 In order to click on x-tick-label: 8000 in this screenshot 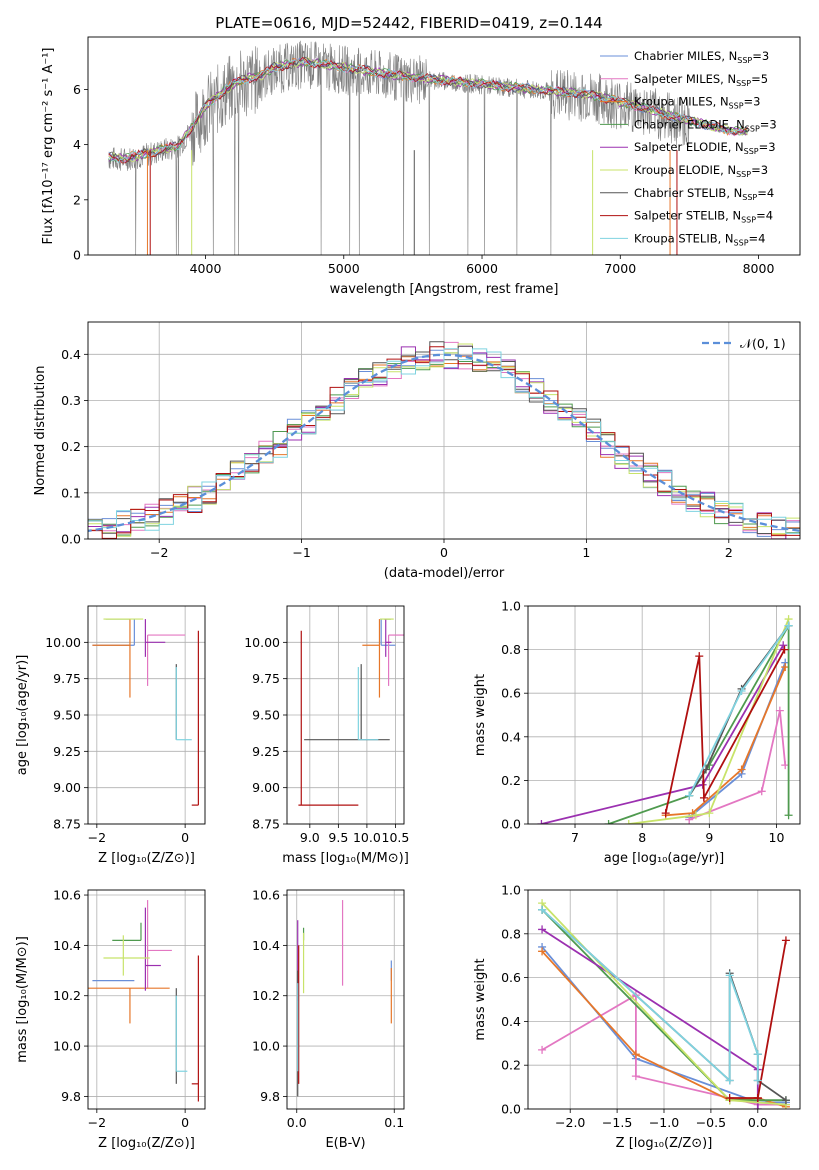, I will do `click(759, 268)`.